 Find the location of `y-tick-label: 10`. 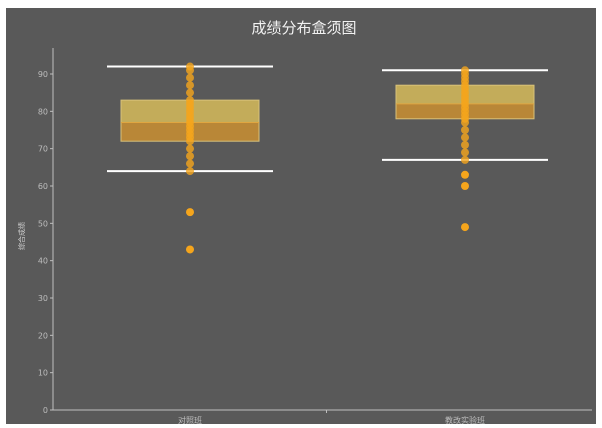

y-tick-label: 10 is located at coordinates (43, 373).